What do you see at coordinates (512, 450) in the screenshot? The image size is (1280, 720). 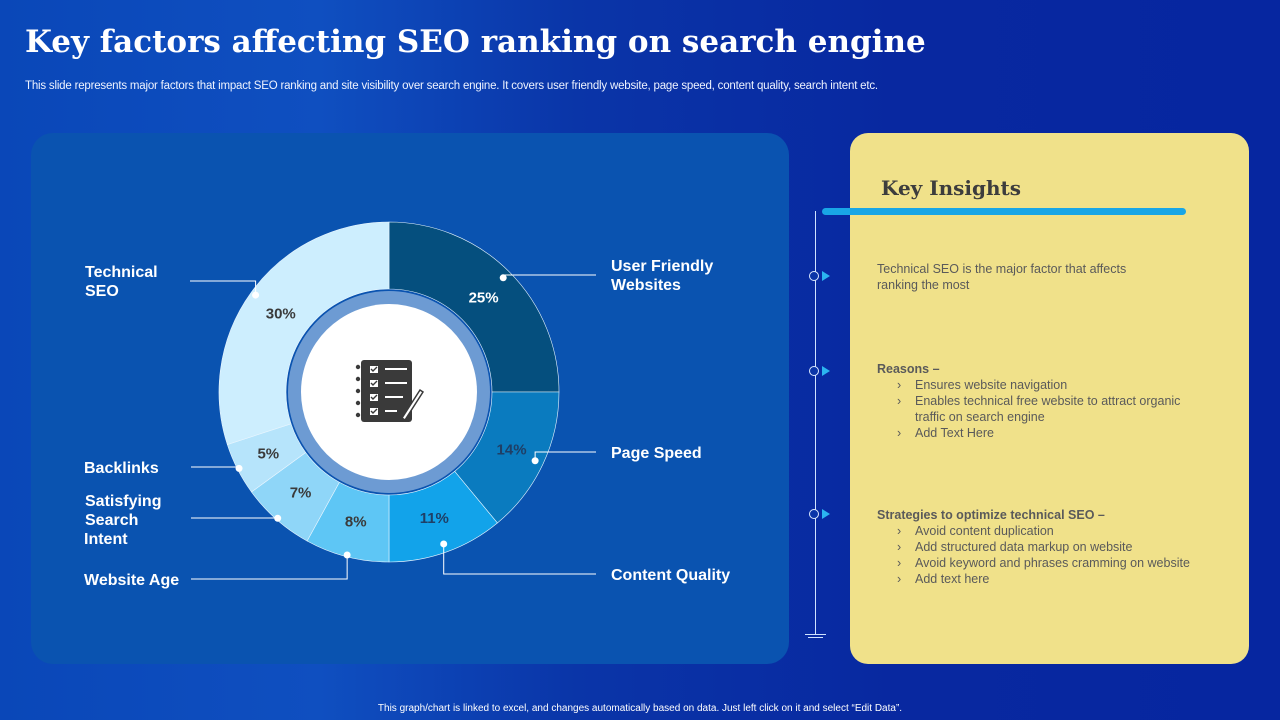 I see `slice-value-label: 14%` at bounding box center [512, 450].